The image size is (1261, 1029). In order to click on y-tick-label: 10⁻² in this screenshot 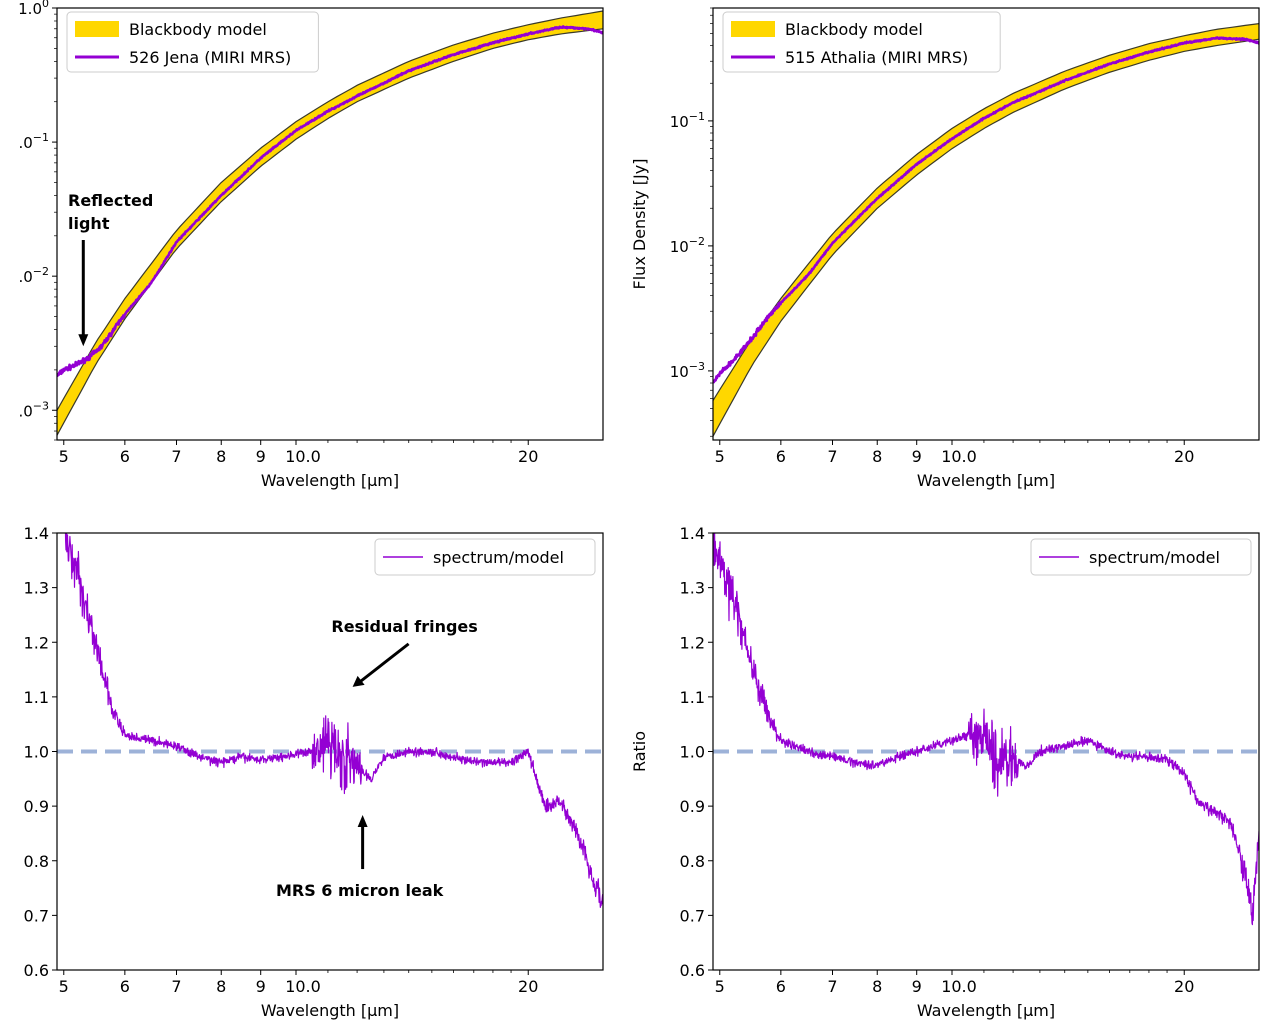, I will do `click(687, 245)`.